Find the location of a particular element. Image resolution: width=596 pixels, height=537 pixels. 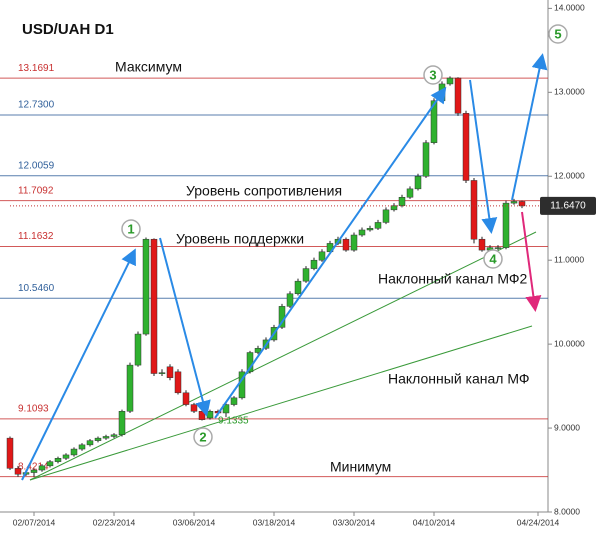

annotation: Уровень сопротивления is located at coordinates (264, 191).